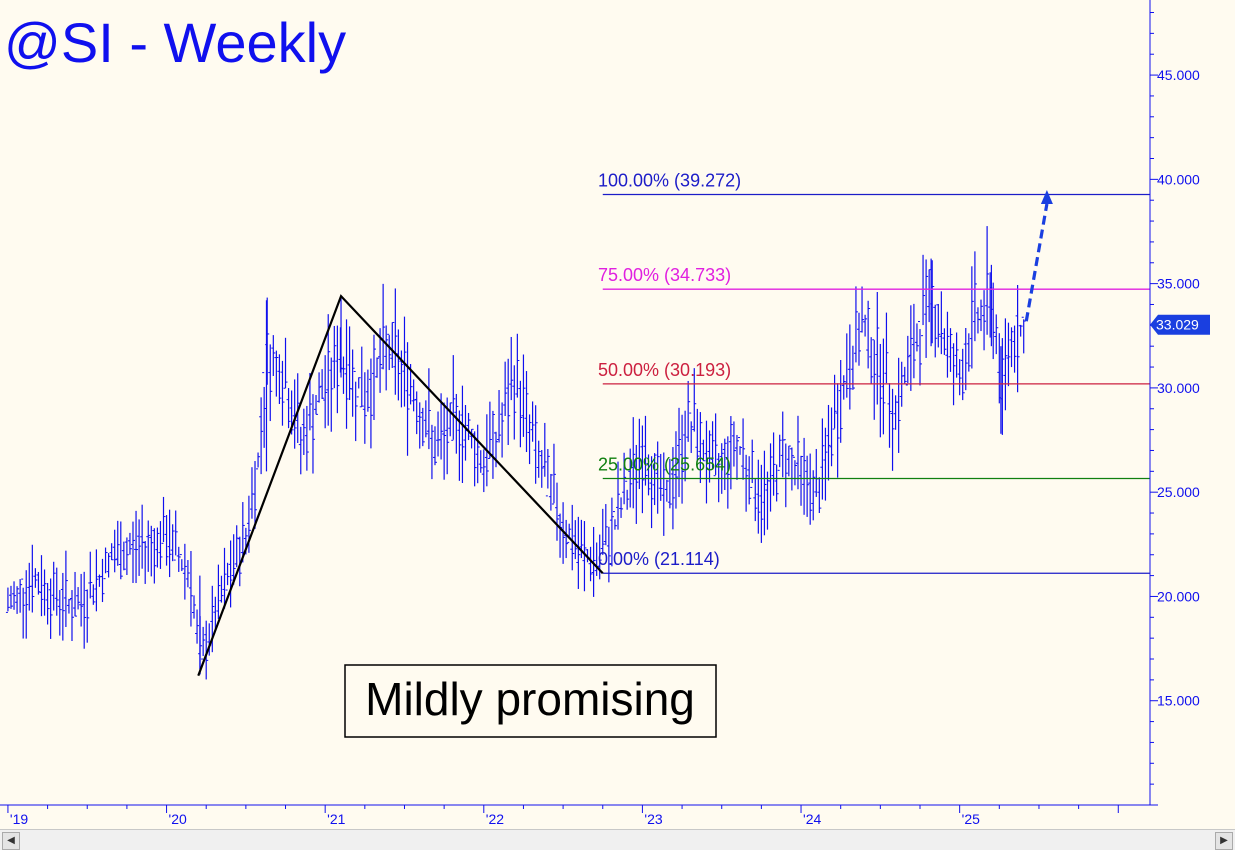 Image resolution: width=1235 pixels, height=850 pixels. What do you see at coordinates (1224, 841) in the screenshot?
I see `scroll-right-icon: ▶` at bounding box center [1224, 841].